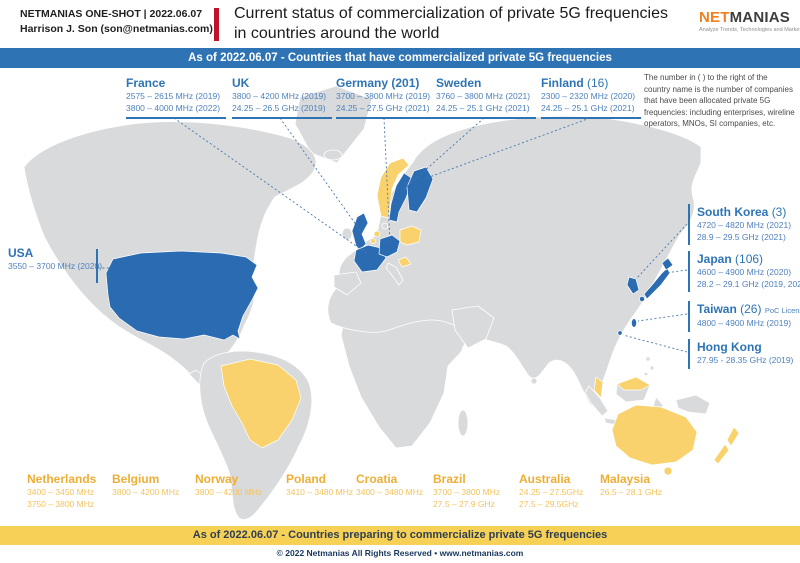 The height and width of the screenshot is (563, 800). I want to click on arabian-peninsula, so click(473, 327).